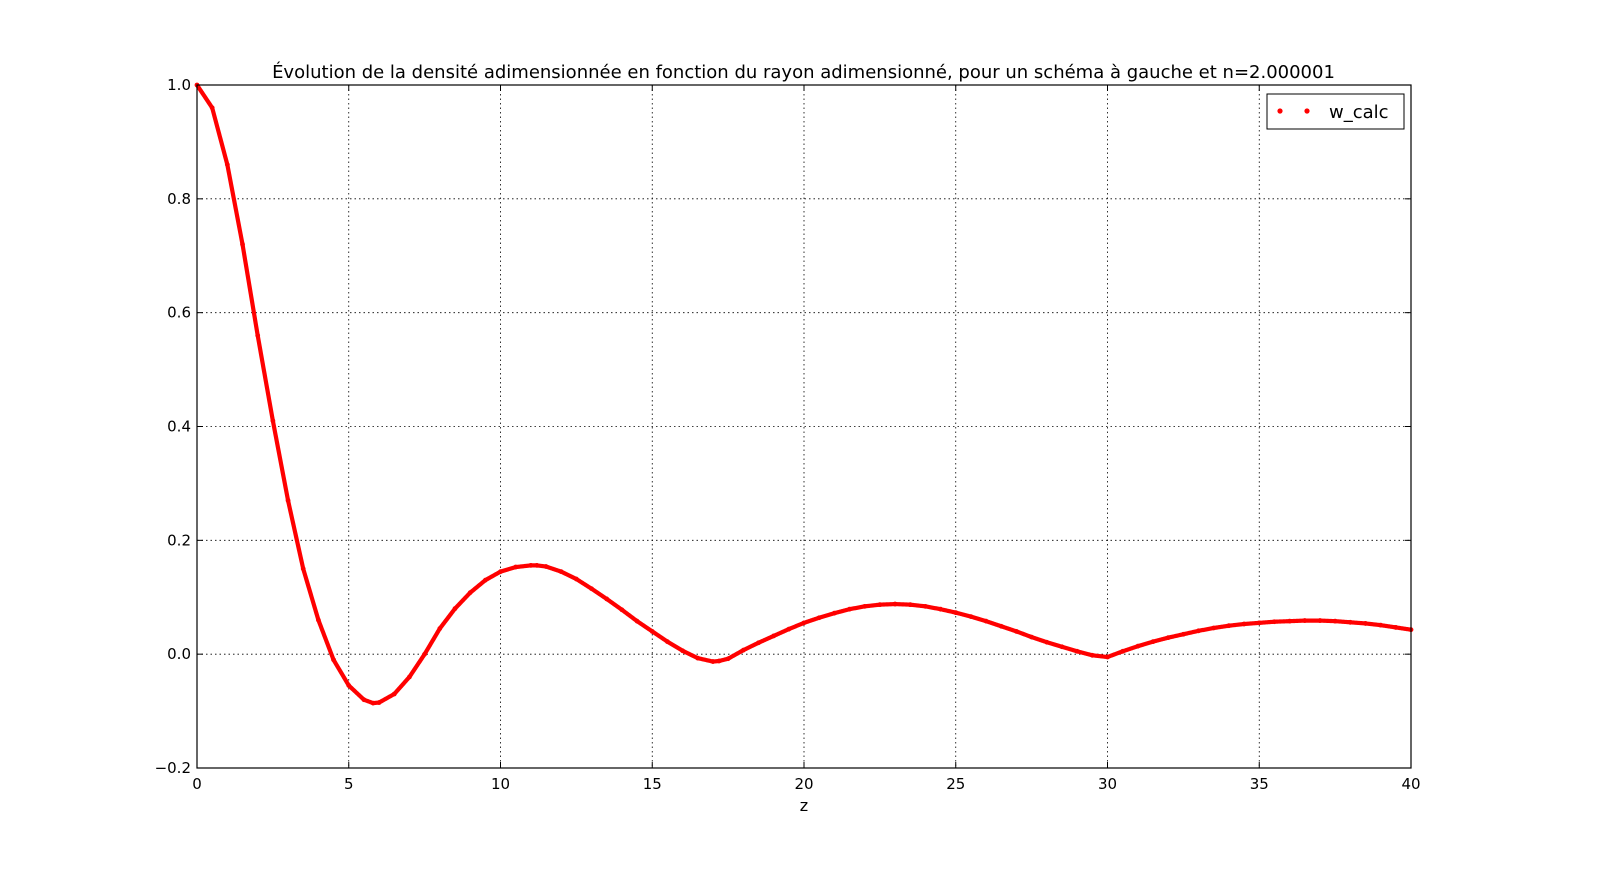 Image resolution: width=1597 pixels, height=869 pixels. What do you see at coordinates (955, 784) in the screenshot?
I see `x-tick-label: 25` at bounding box center [955, 784].